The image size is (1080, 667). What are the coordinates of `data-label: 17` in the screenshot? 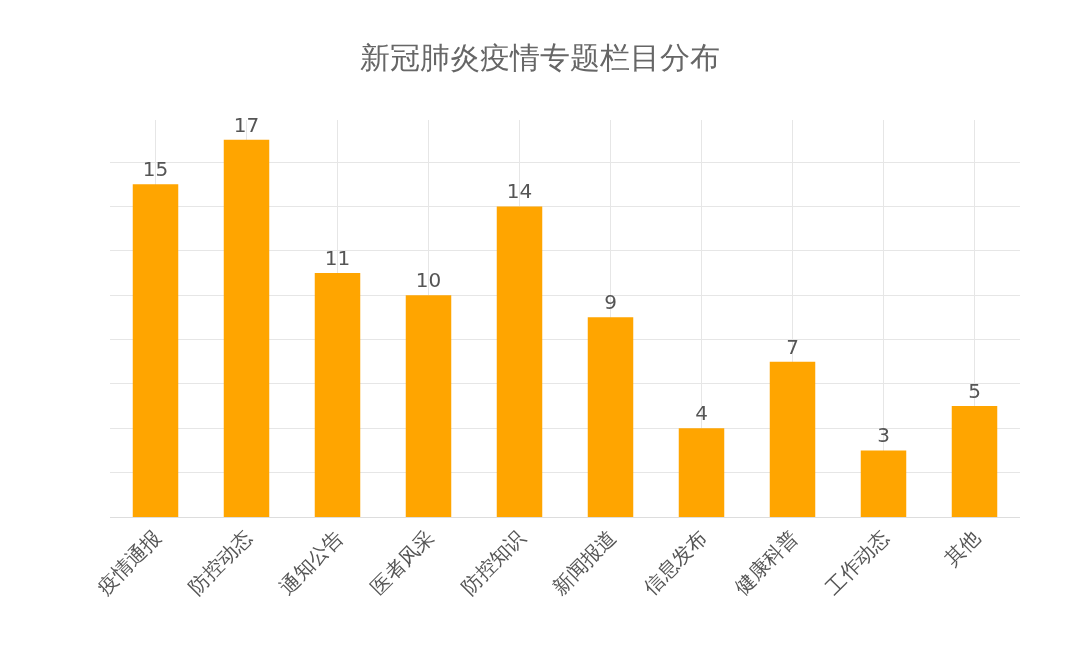 It's located at (246, 124).